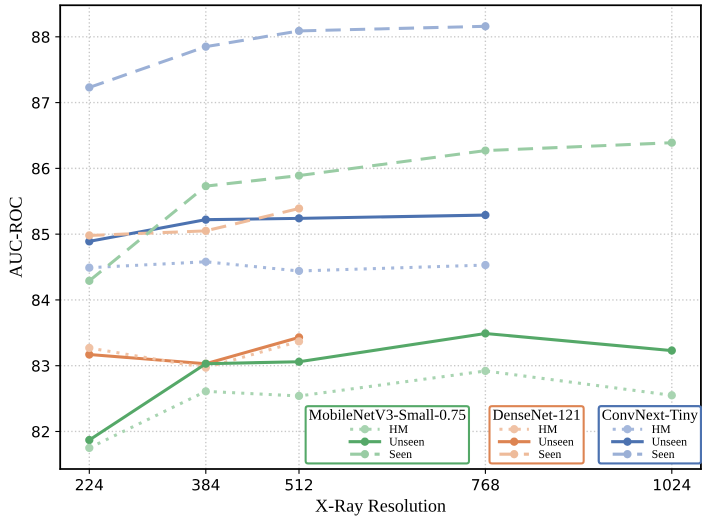  What do you see at coordinates (41, 300) in the screenshot?
I see `y-tick-label: 84` at bounding box center [41, 300].